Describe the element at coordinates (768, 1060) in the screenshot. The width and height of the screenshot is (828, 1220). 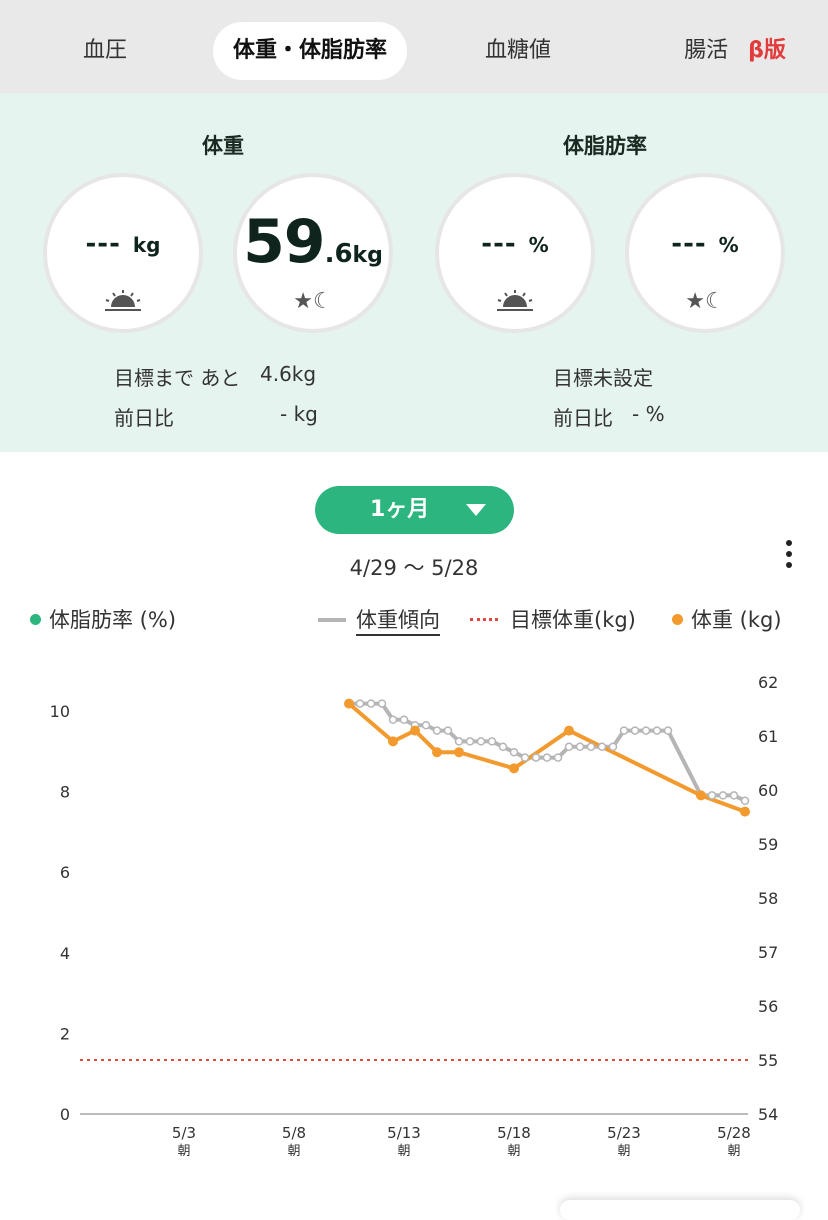
I see `y-right-tick-label: 55` at that location.